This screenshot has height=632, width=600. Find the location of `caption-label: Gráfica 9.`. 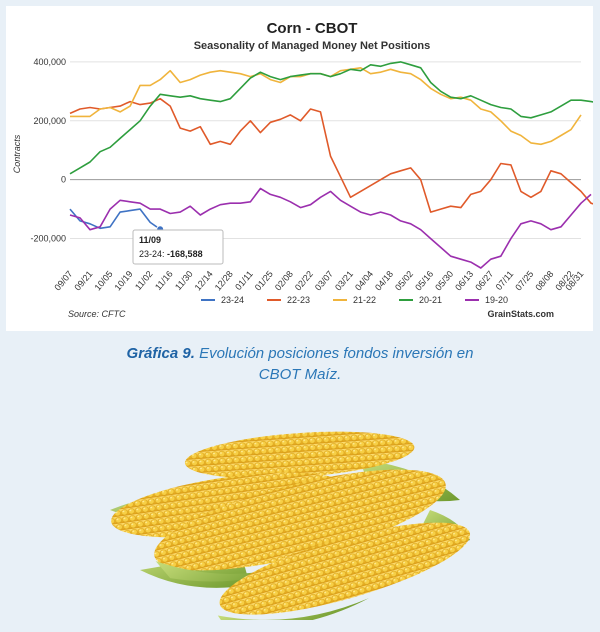

caption-label: Gráfica 9. is located at coordinates (160, 353).